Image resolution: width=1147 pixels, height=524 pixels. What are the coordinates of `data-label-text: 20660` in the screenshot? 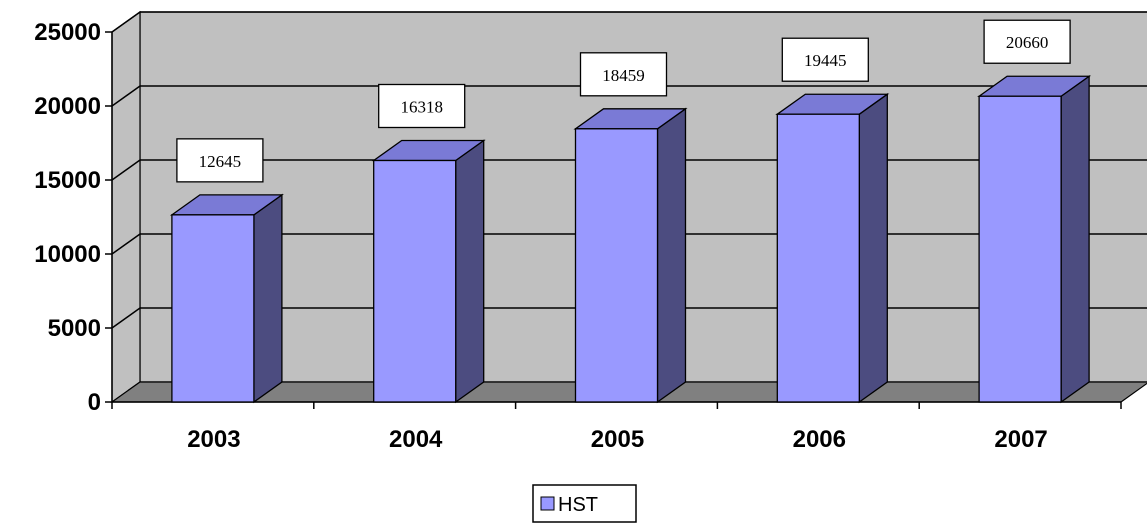 It's located at (1027, 42).